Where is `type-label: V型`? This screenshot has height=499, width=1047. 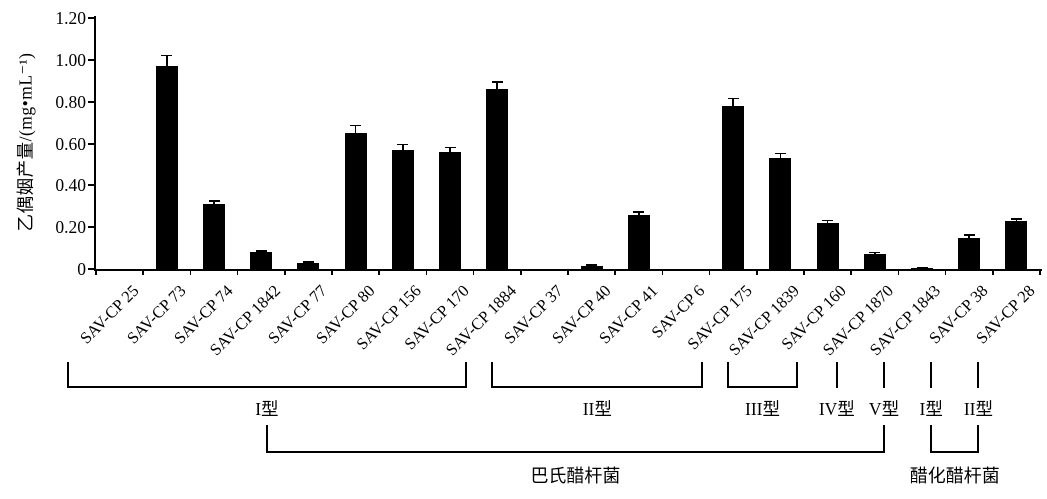
type-label: V型 is located at coordinates (884, 409).